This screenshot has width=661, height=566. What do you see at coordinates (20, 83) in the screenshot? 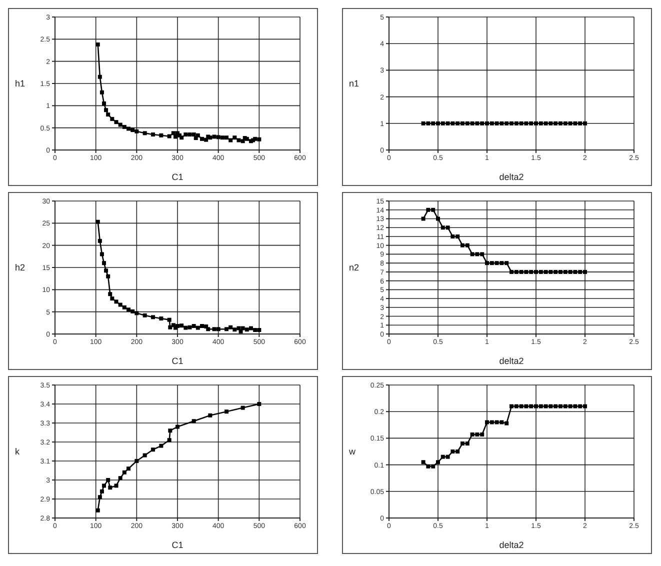
I see `y-axis-title: h1` at bounding box center [20, 83].